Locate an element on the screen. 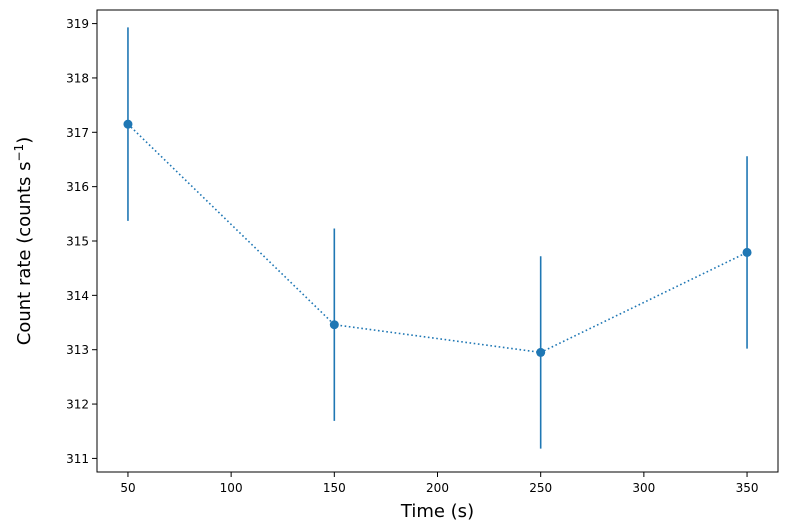 This screenshot has height=531, width=787. y-axis-title-close: ) is located at coordinates (24, 140).